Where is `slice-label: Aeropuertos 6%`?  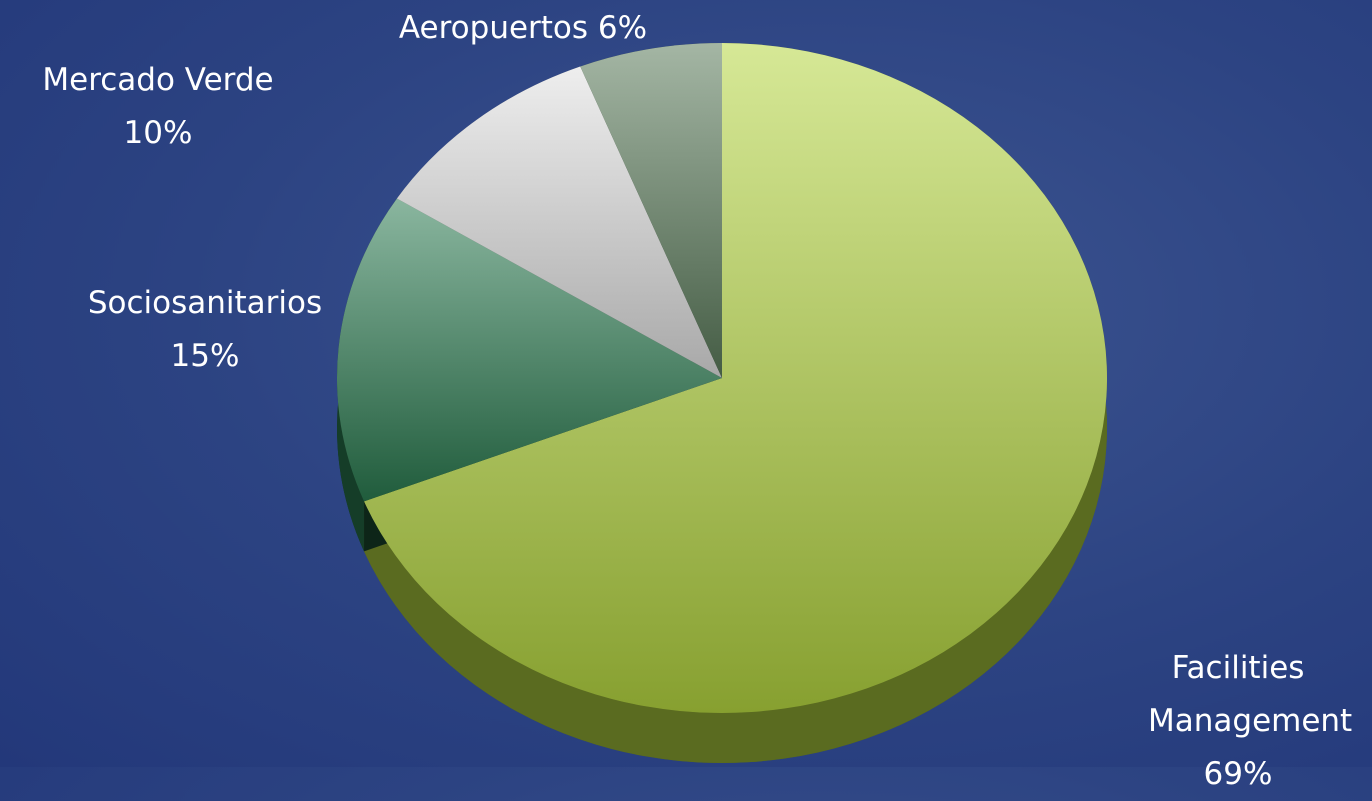
slice-label: Aeropuertos 6% is located at coordinates (523, 28).